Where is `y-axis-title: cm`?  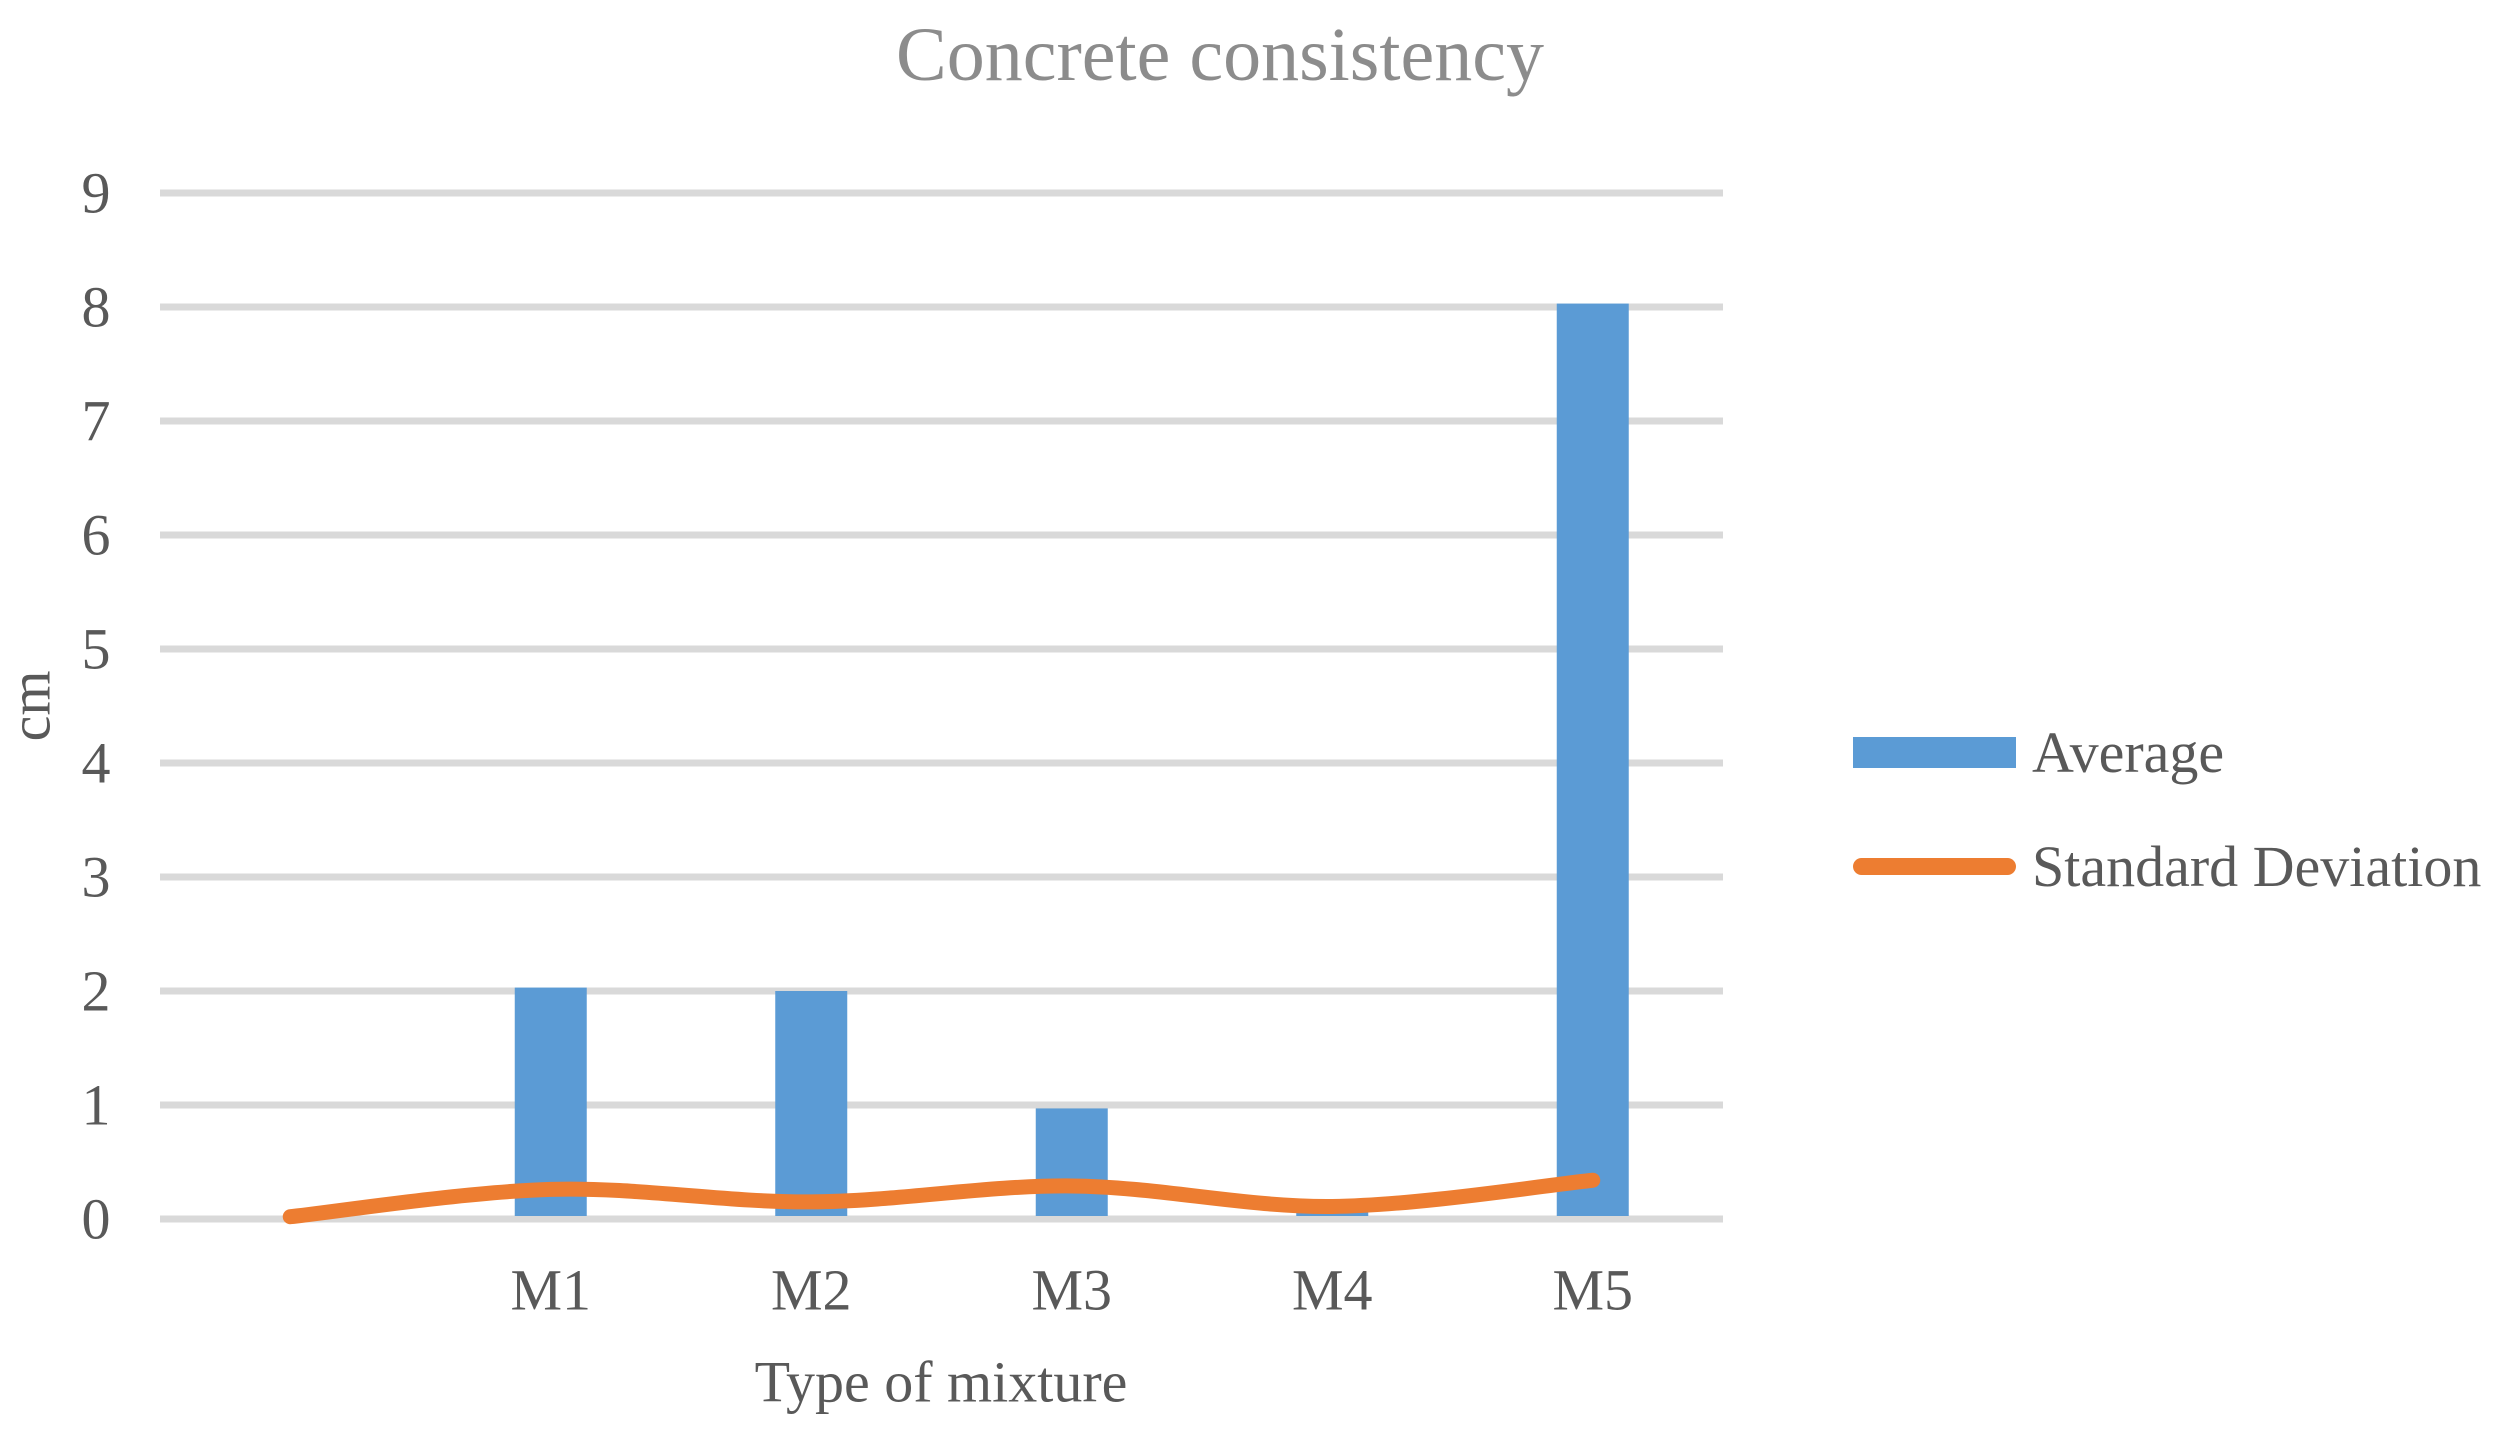 y-axis-title: cm is located at coordinates (31, 706).